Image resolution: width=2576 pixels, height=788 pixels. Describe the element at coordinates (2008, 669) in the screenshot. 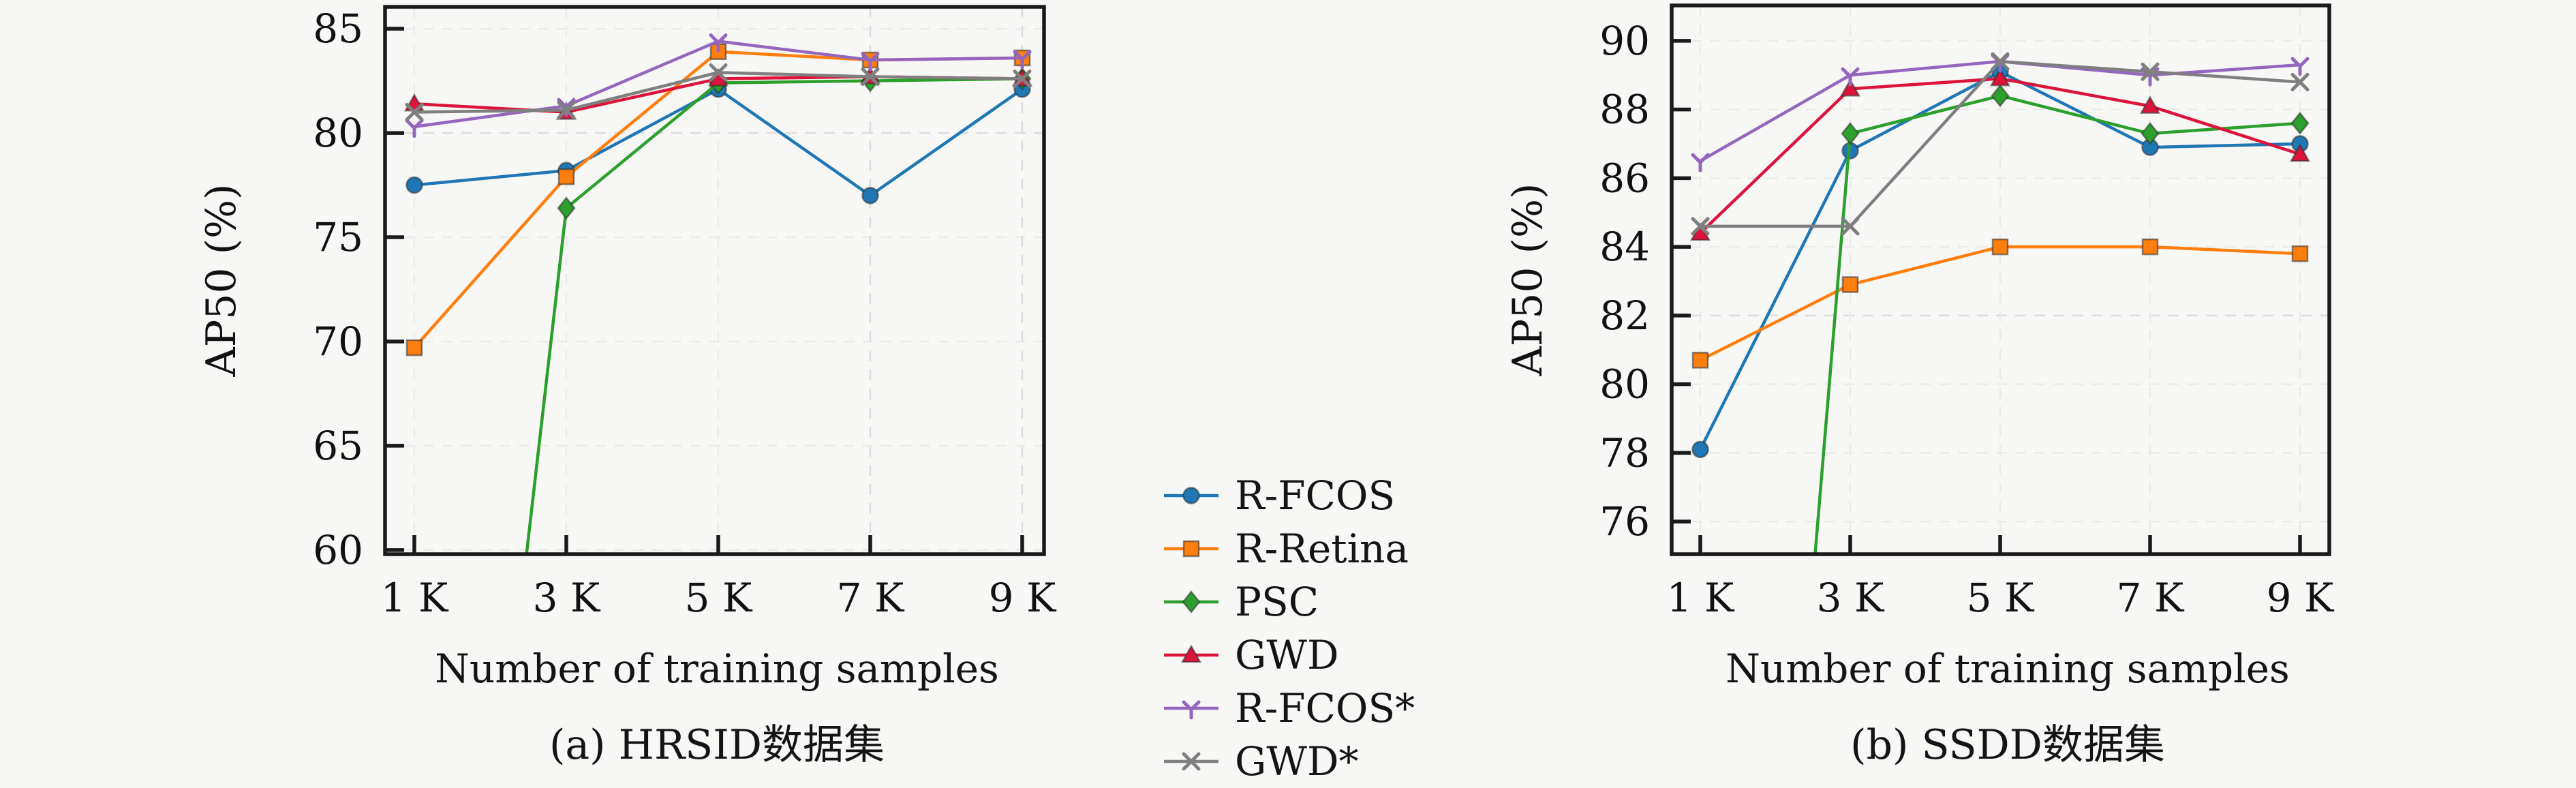

I see `x-axis-label-right: Number of training samples` at that location.